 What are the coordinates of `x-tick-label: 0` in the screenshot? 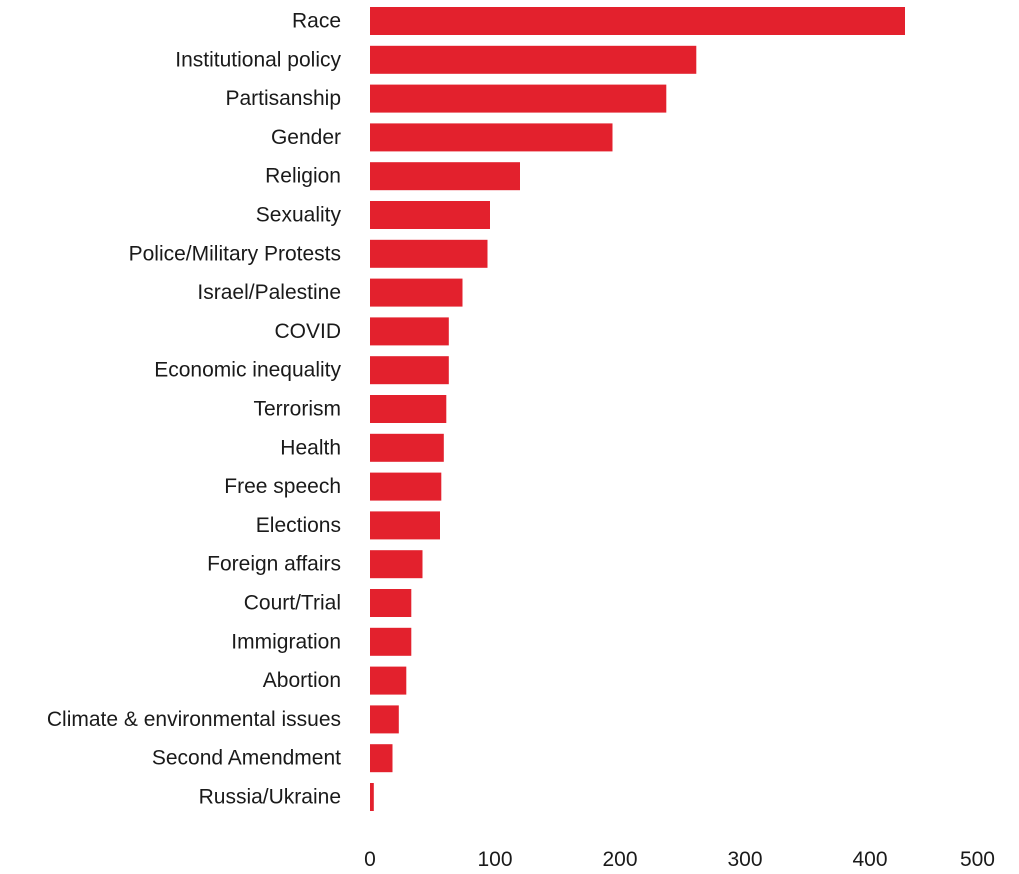 It's located at (370, 858).